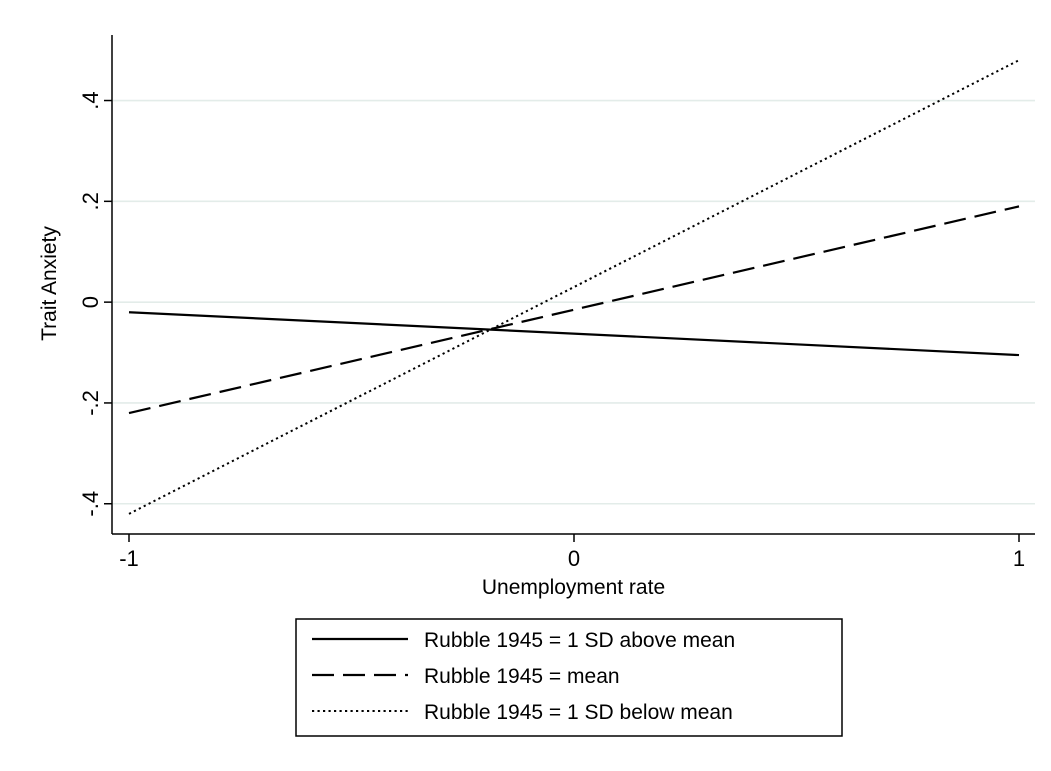 This screenshot has height=771, width=1051. Describe the element at coordinates (574, 558) in the screenshot. I see `x-tick-label-1: 0` at that location.